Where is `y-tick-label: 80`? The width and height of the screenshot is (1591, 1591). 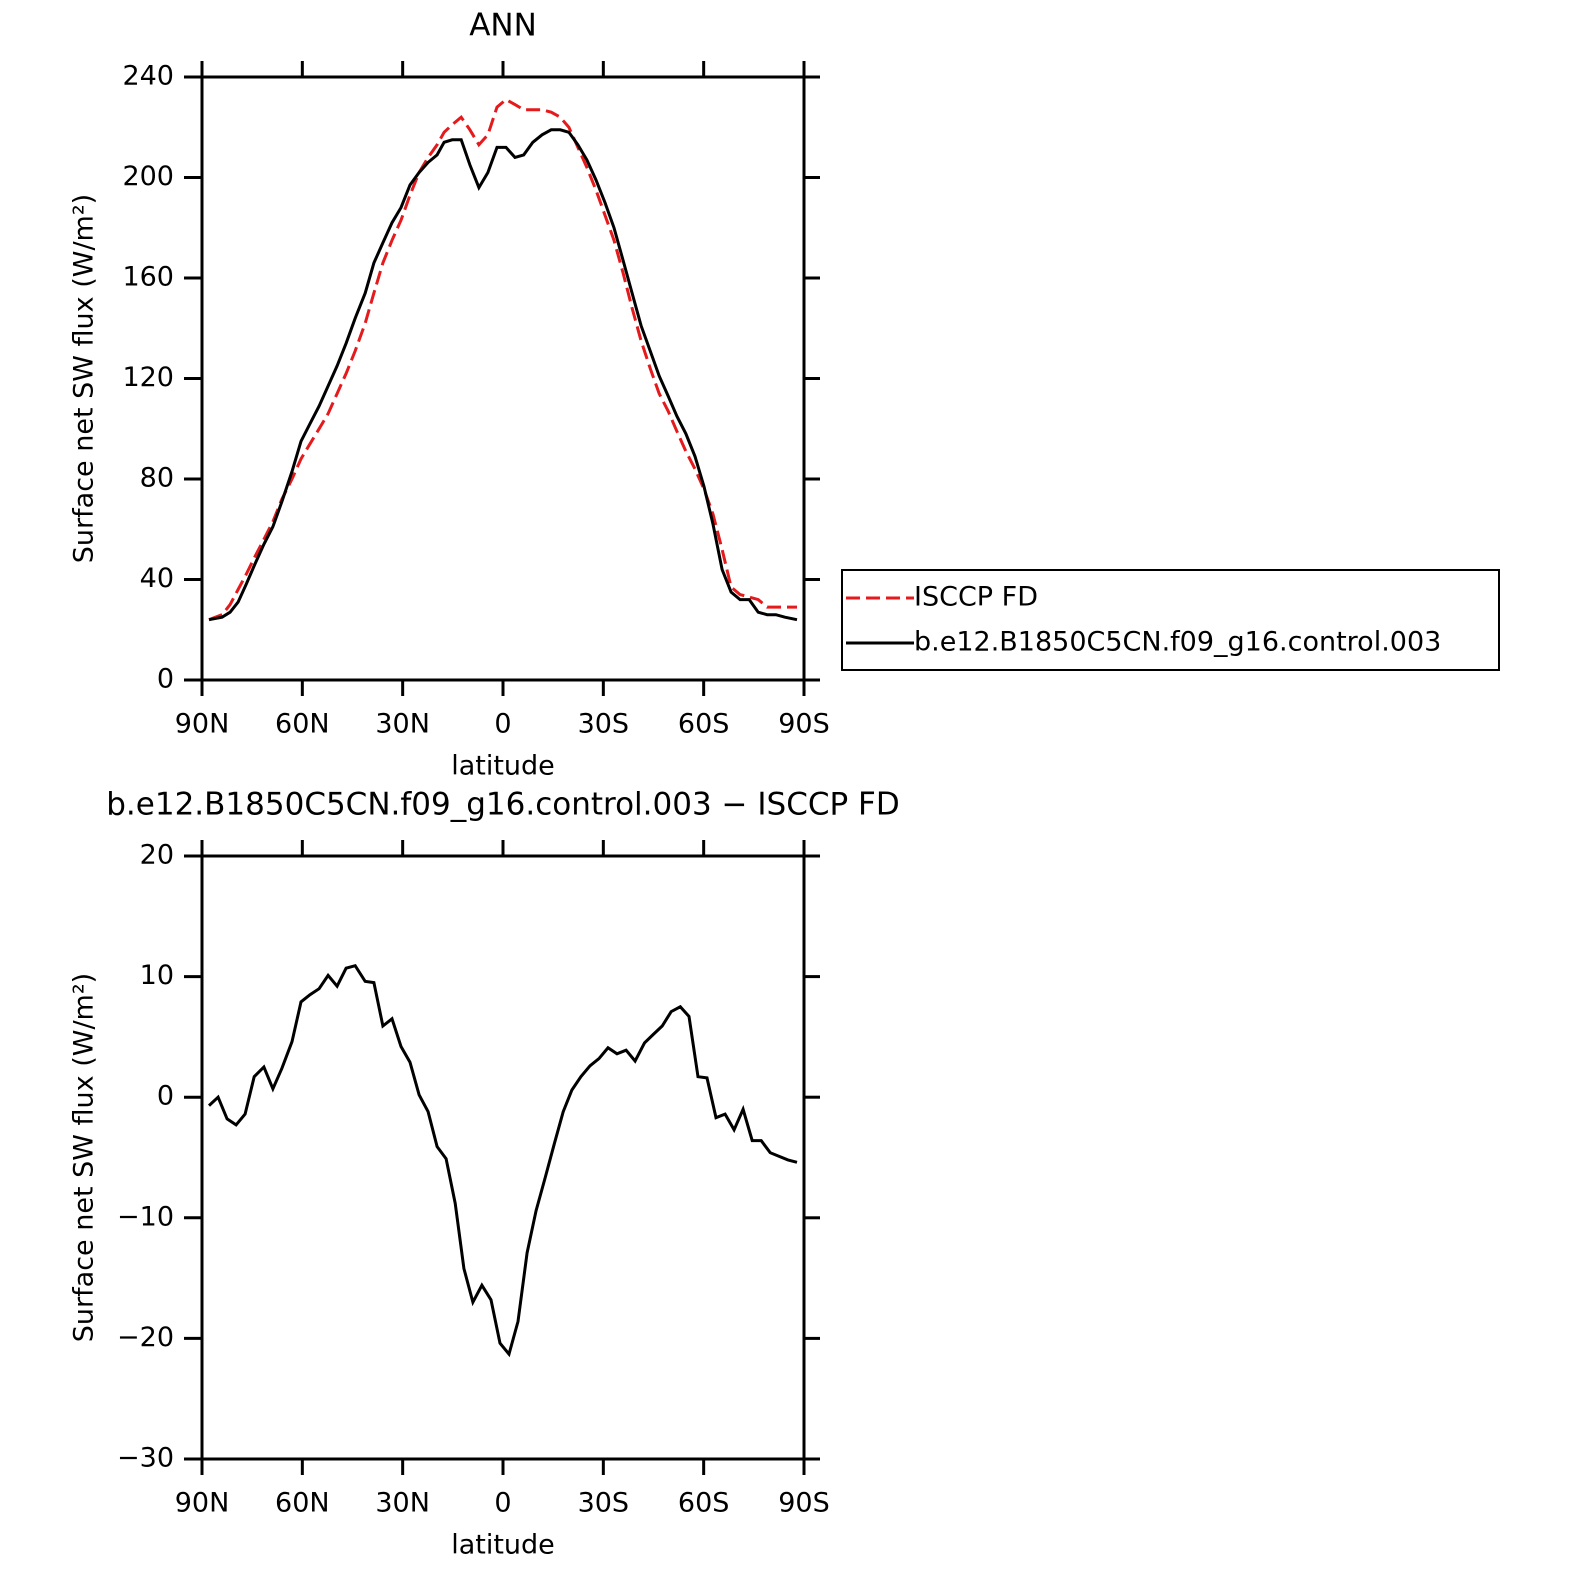 y-tick-label: 80 is located at coordinates (157, 478).